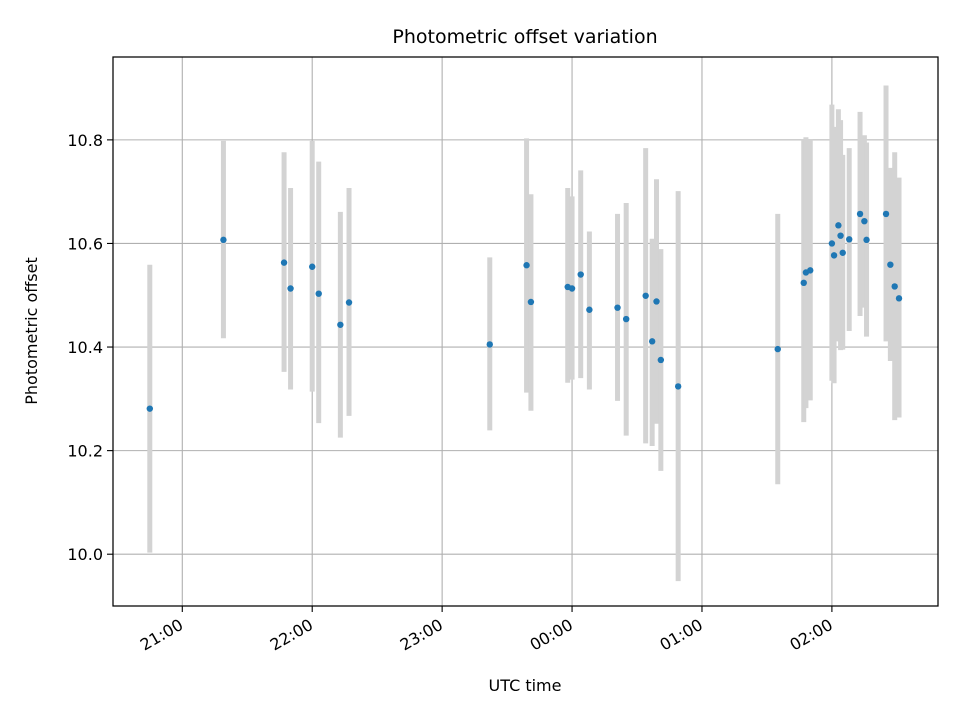 The width and height of the screenshot is (960, 720). Describe the element at coordinates (524, 37) in the screenshot. I see `chart-title: Photometric offset variation` at that location.